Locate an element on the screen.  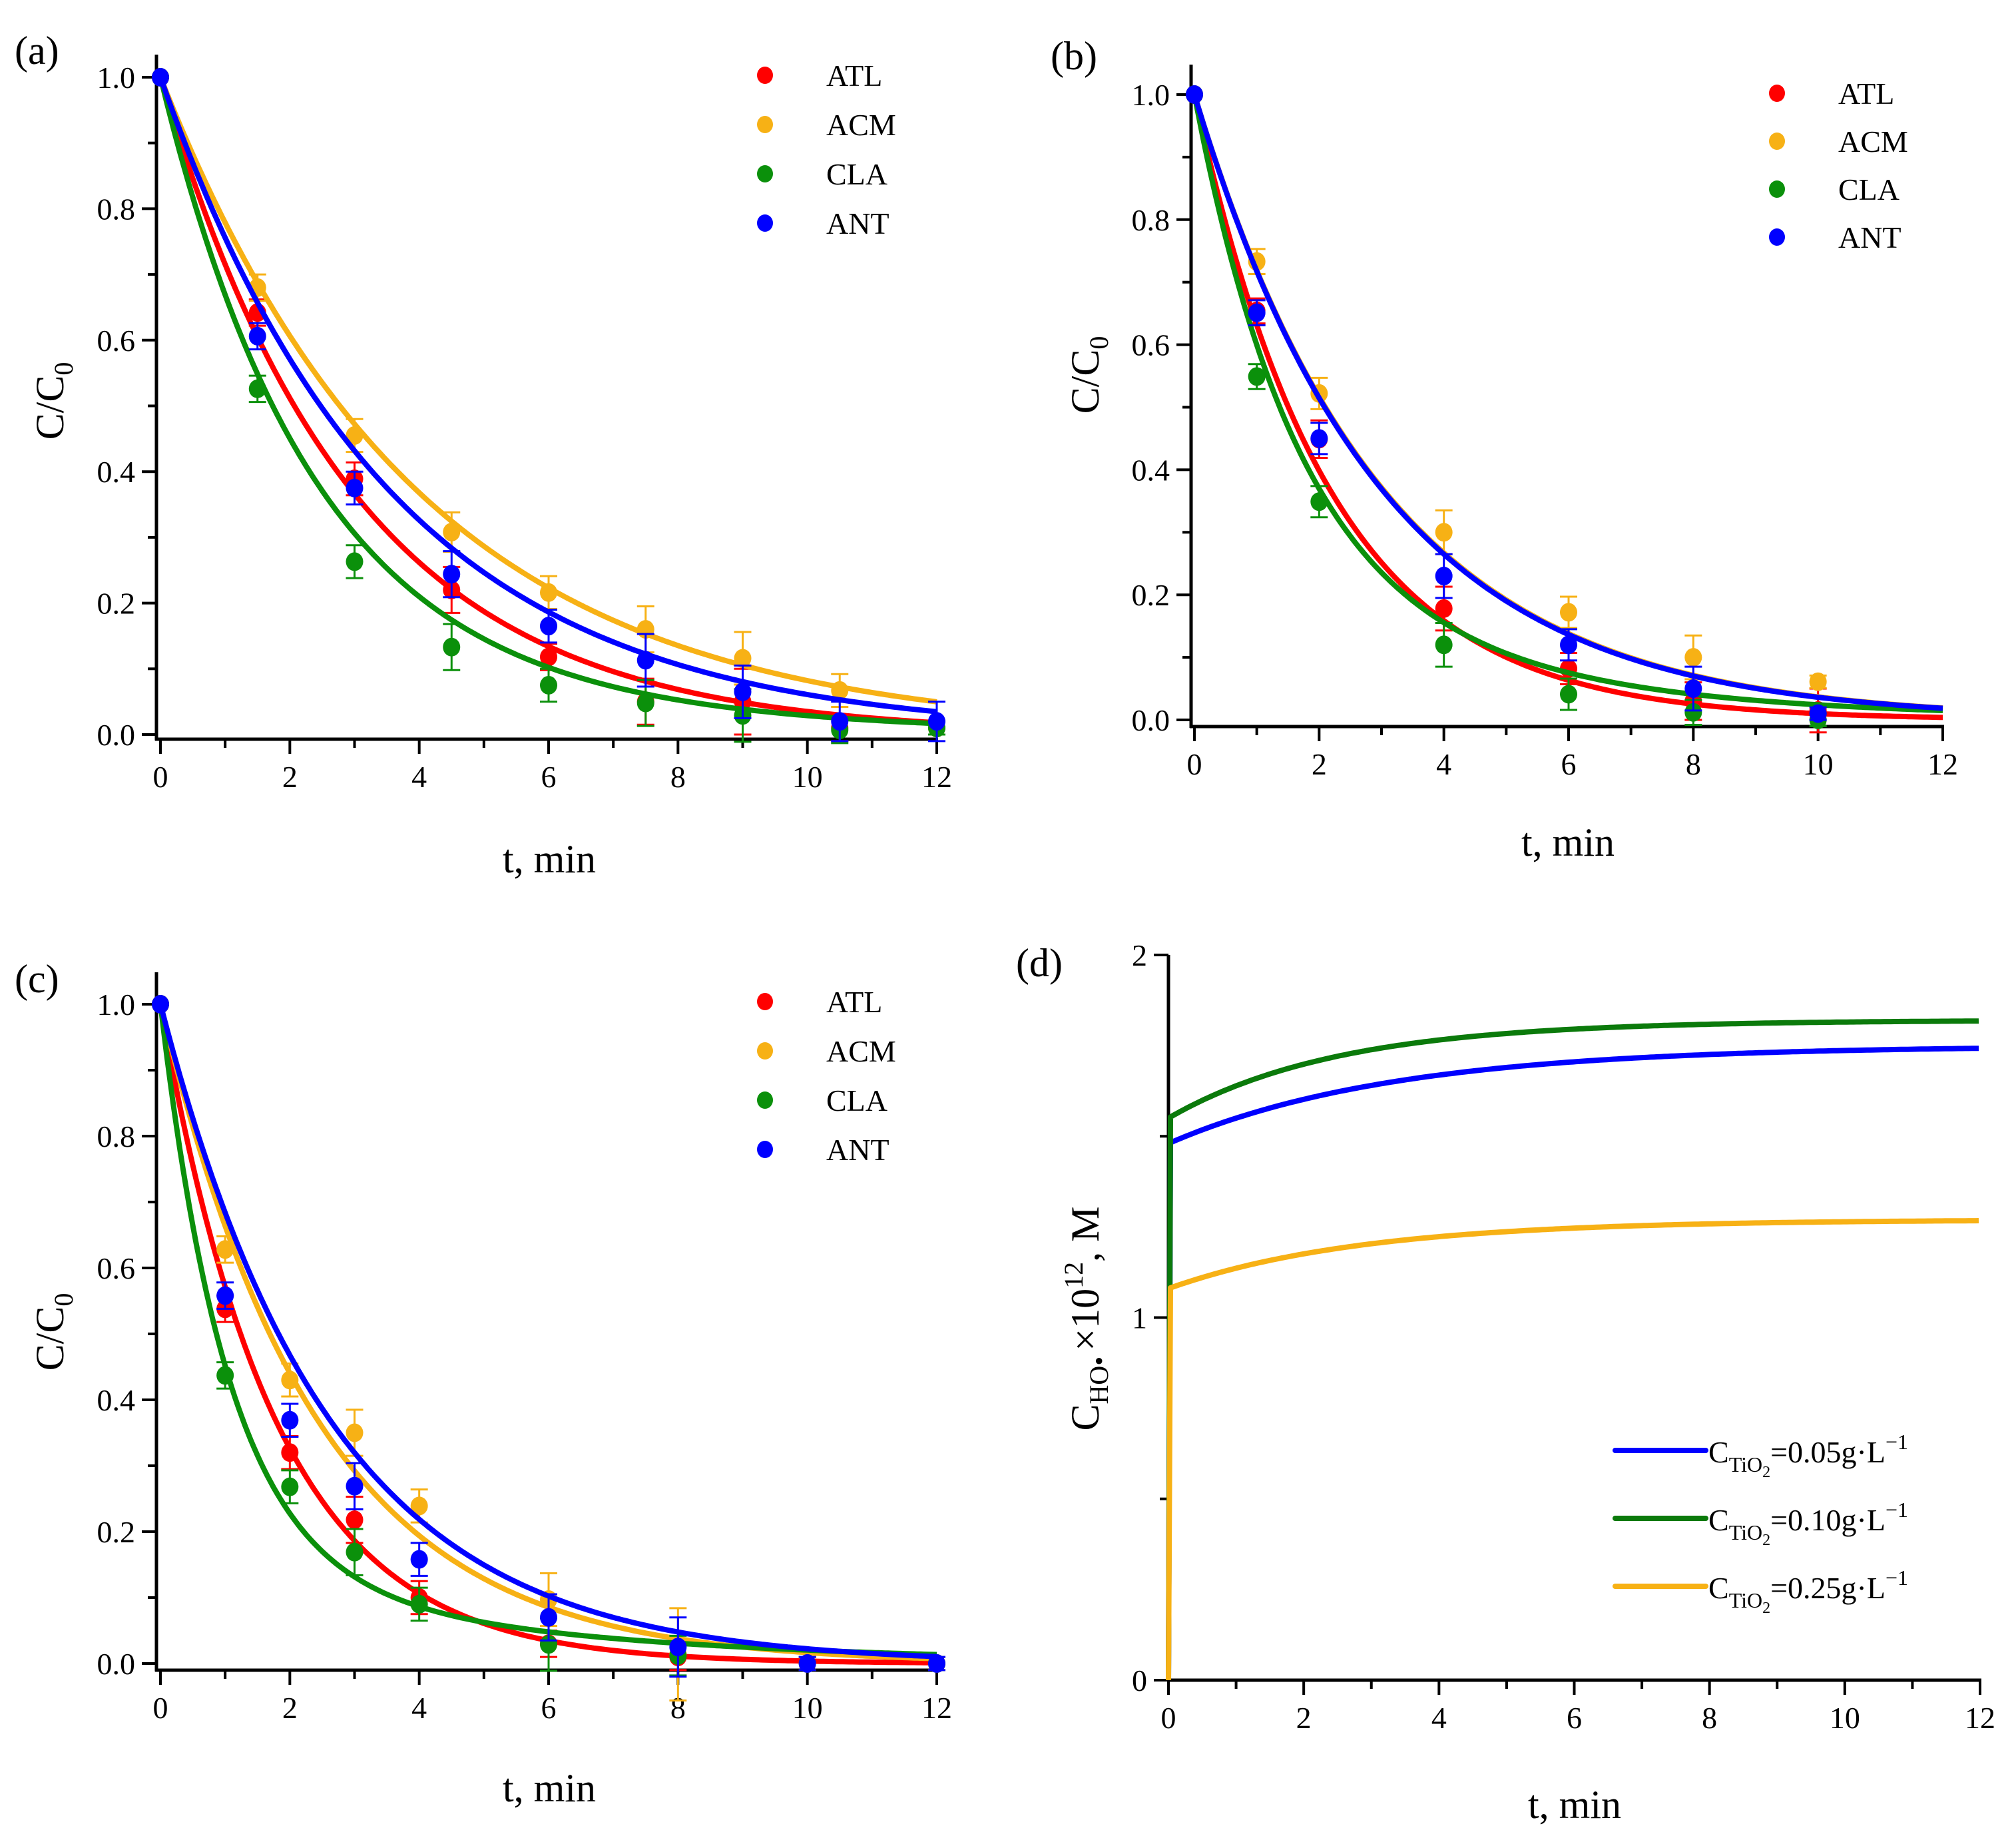
x-tick-label: 8 is located at coordinates (1709, 1718).